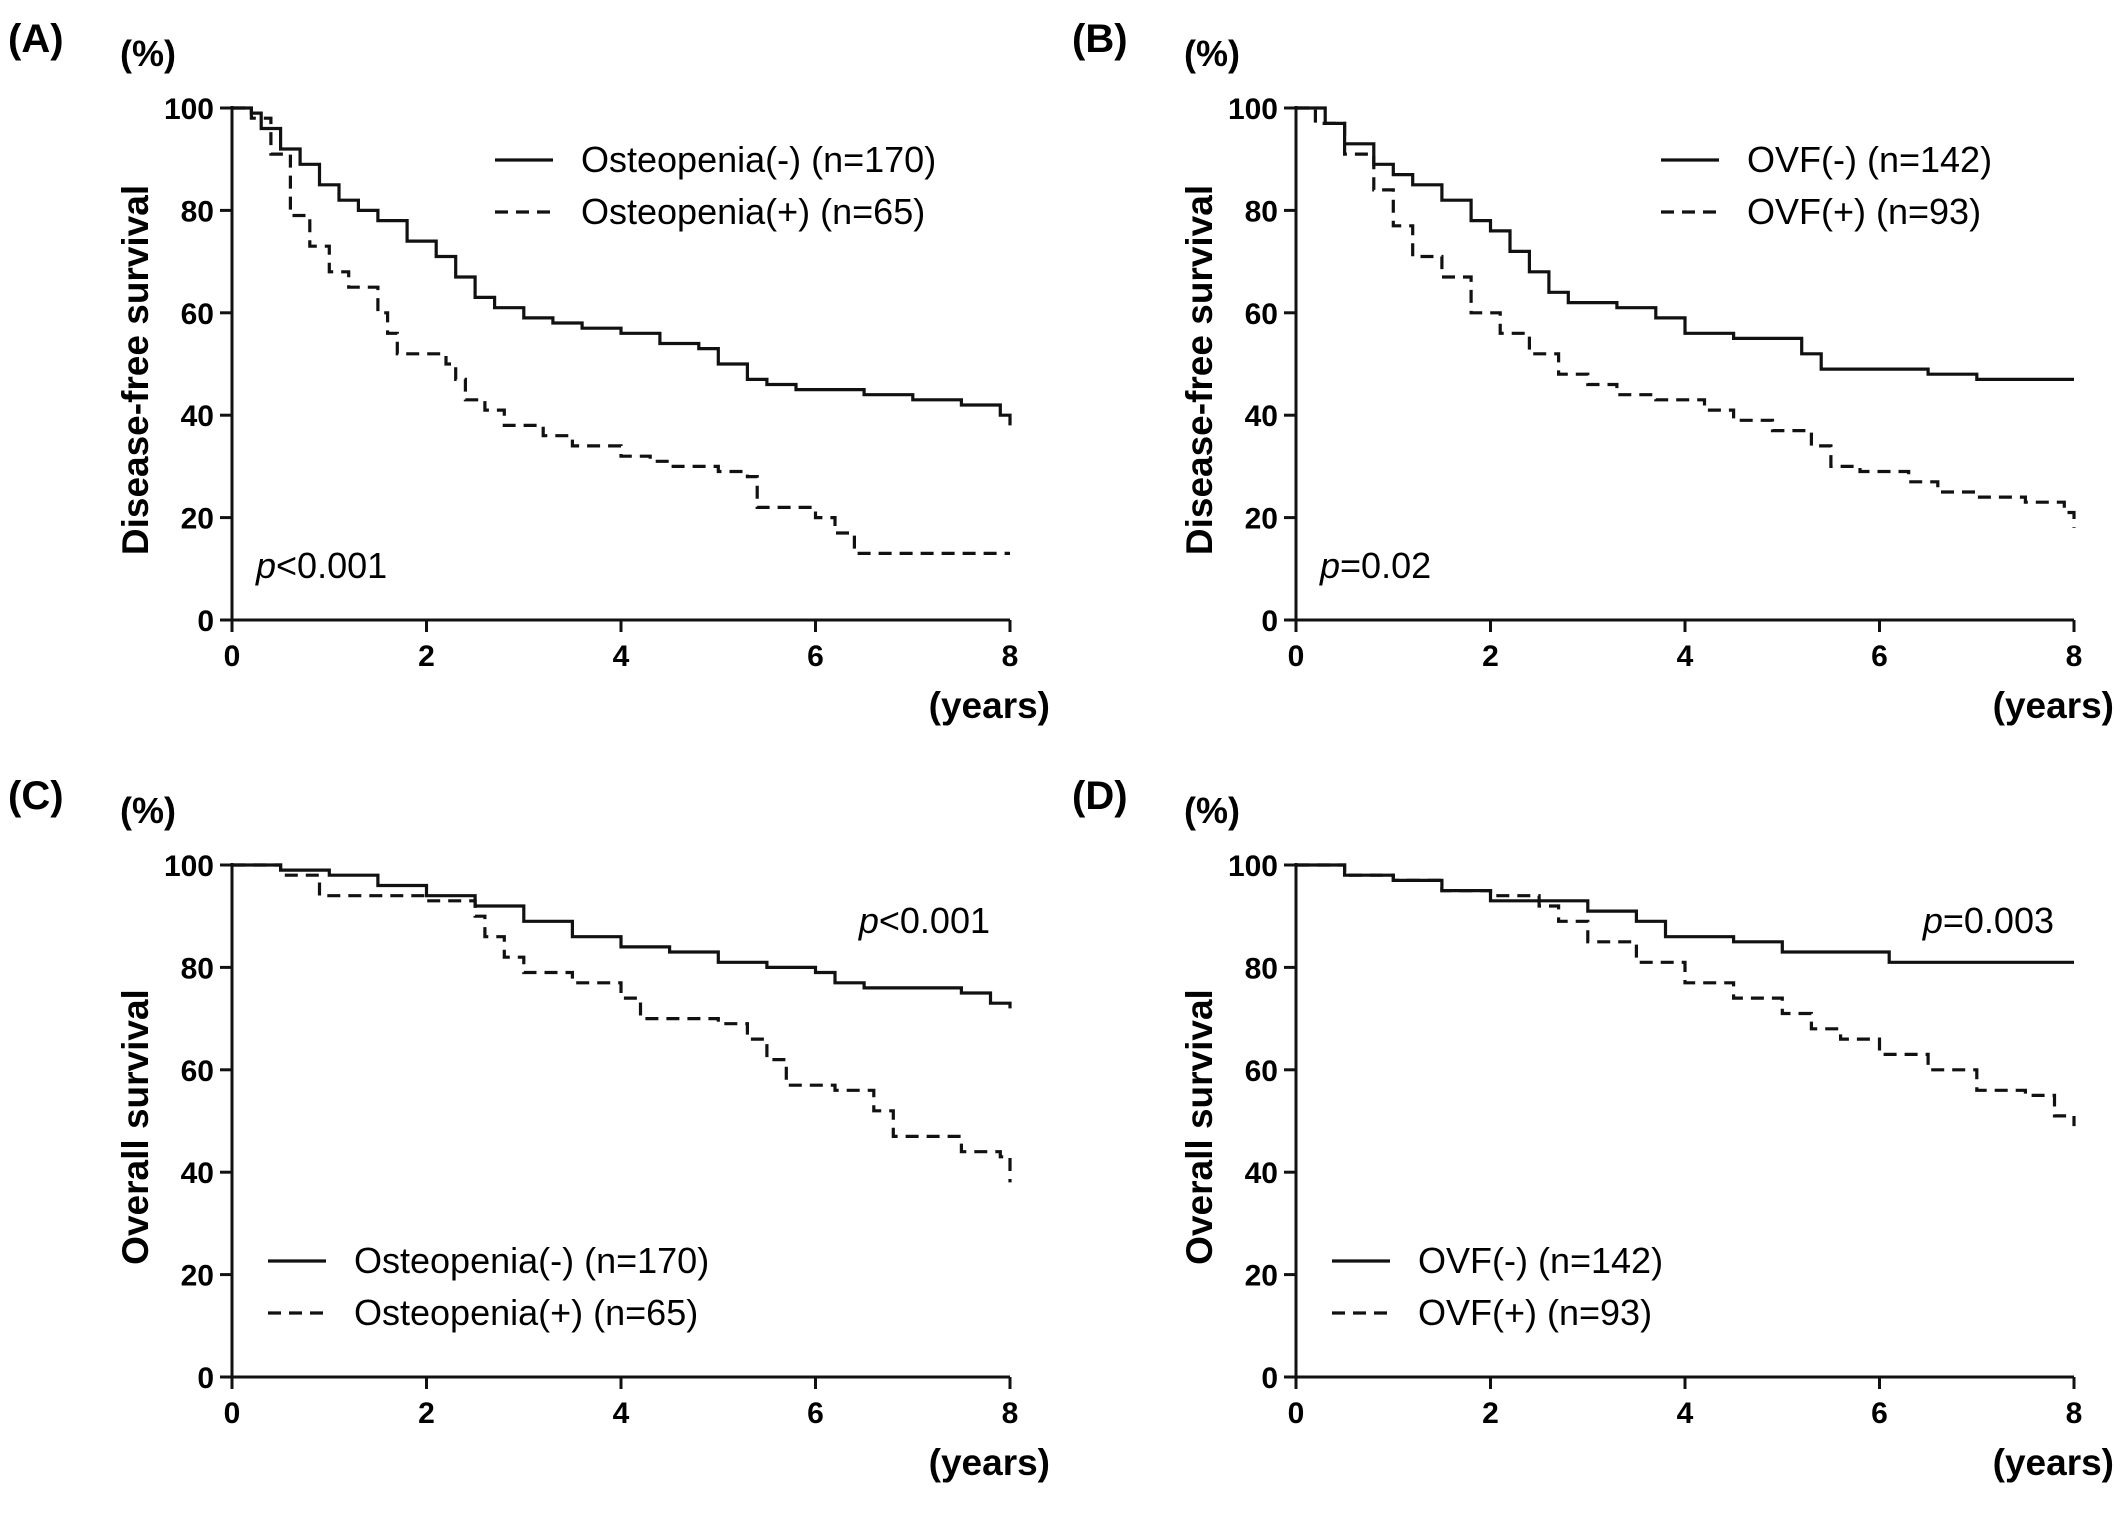 The image size is (2128, 1513). What do you see at coordinates (1998, 920) in the screenshot?
I see `p-value: =0.003` at bounding box center [1998, 920].